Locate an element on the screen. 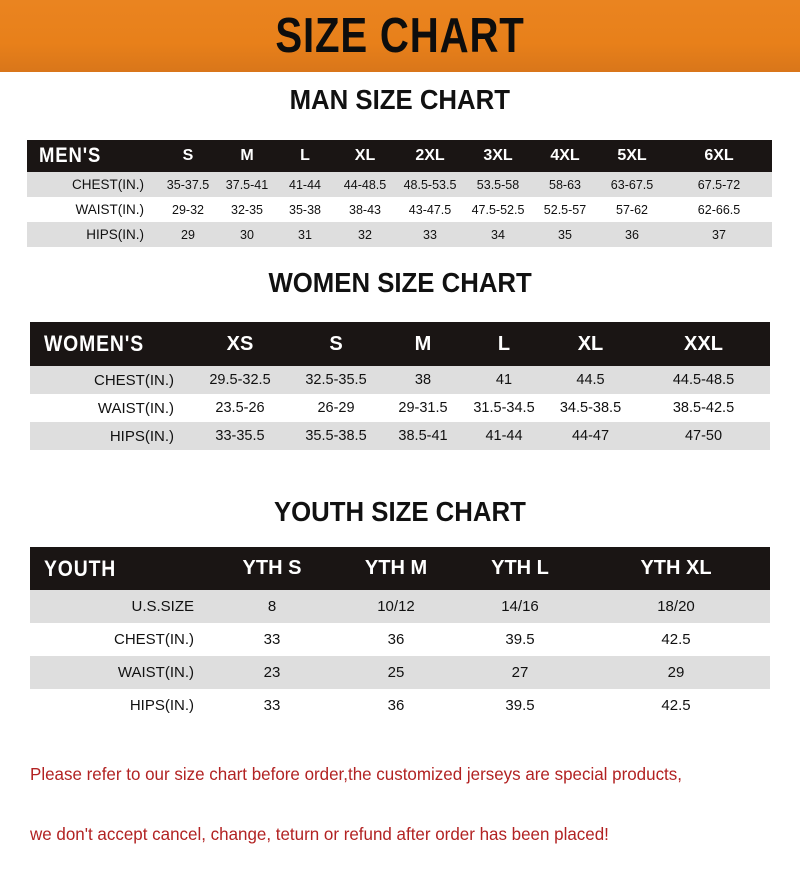 Image resolution: width=800 pixels, height=879 pixels. men-waist-xl: 38-43 is located at coordinates (365, 209).